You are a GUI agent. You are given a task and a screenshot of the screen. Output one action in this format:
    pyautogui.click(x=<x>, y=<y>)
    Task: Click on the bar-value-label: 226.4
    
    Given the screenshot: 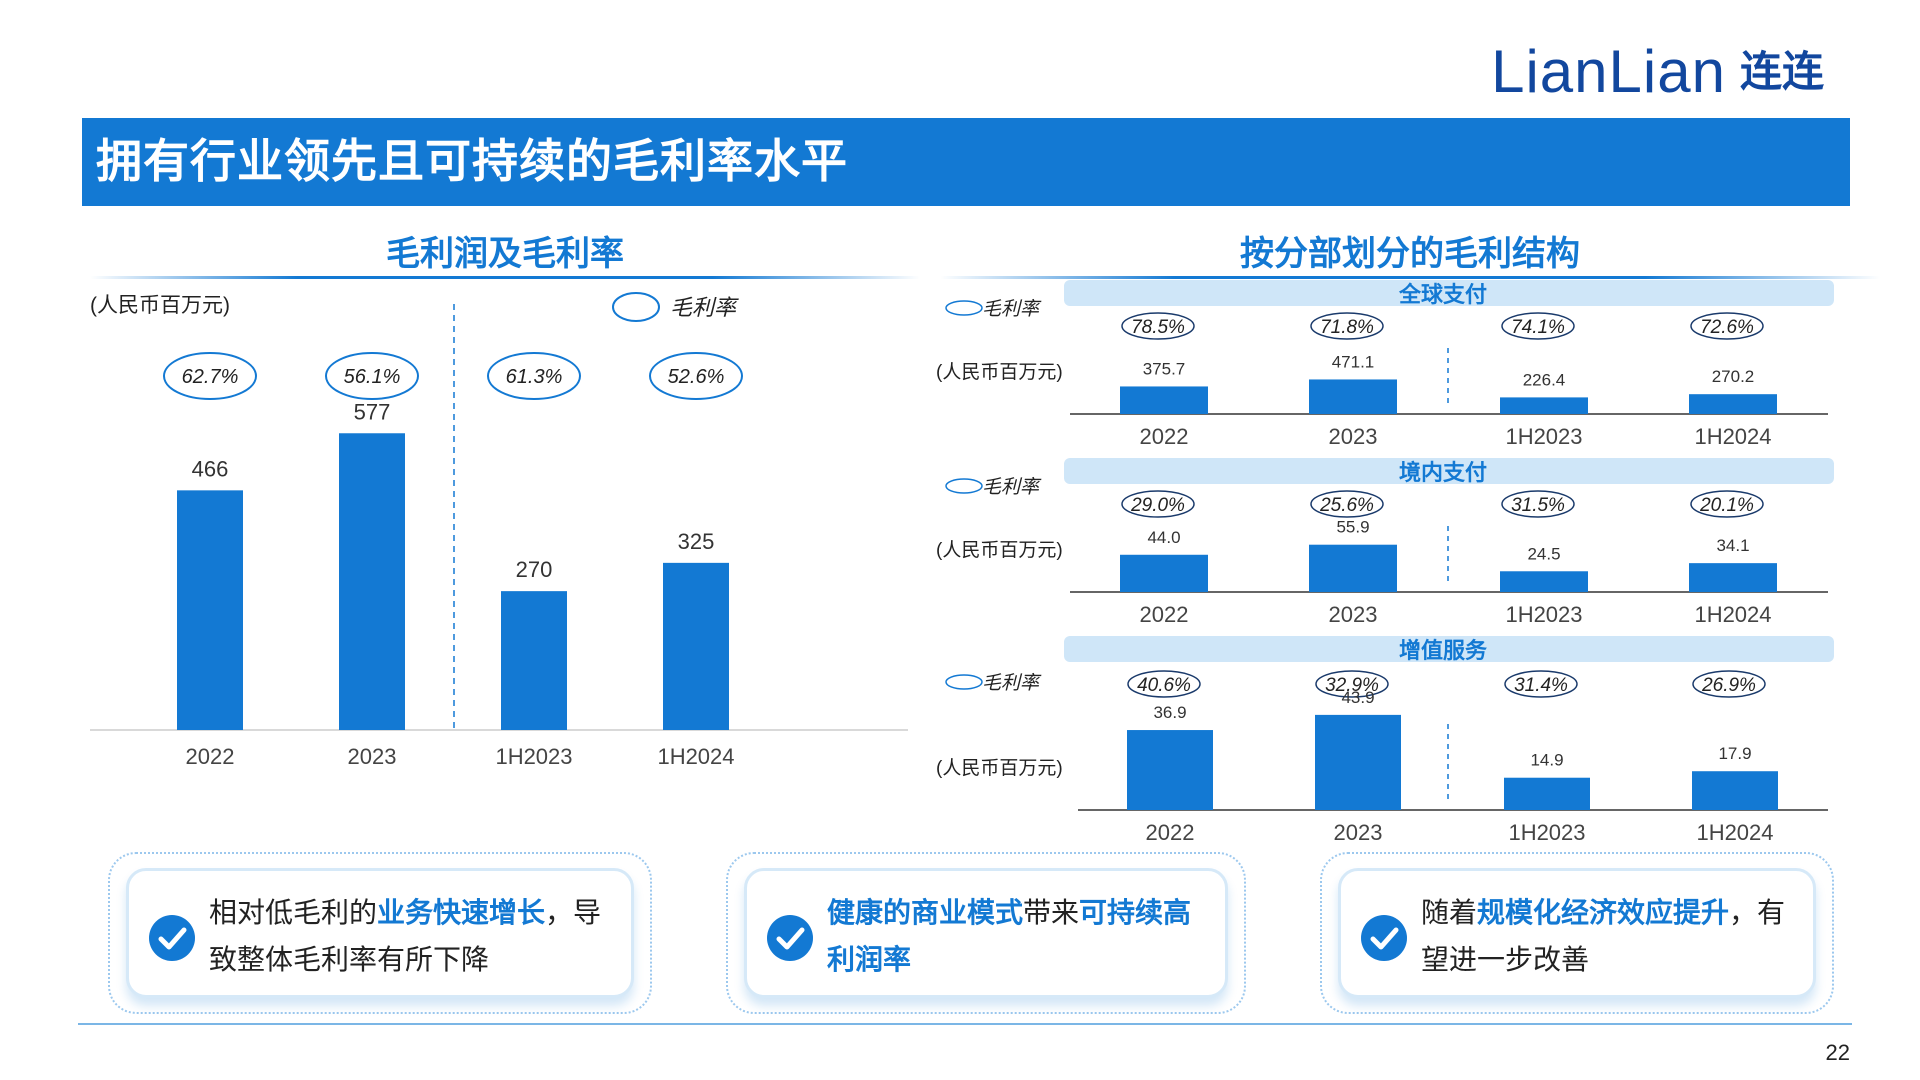 What is the action you would take?
    pyautogui.click(x=1544, y=379)
    